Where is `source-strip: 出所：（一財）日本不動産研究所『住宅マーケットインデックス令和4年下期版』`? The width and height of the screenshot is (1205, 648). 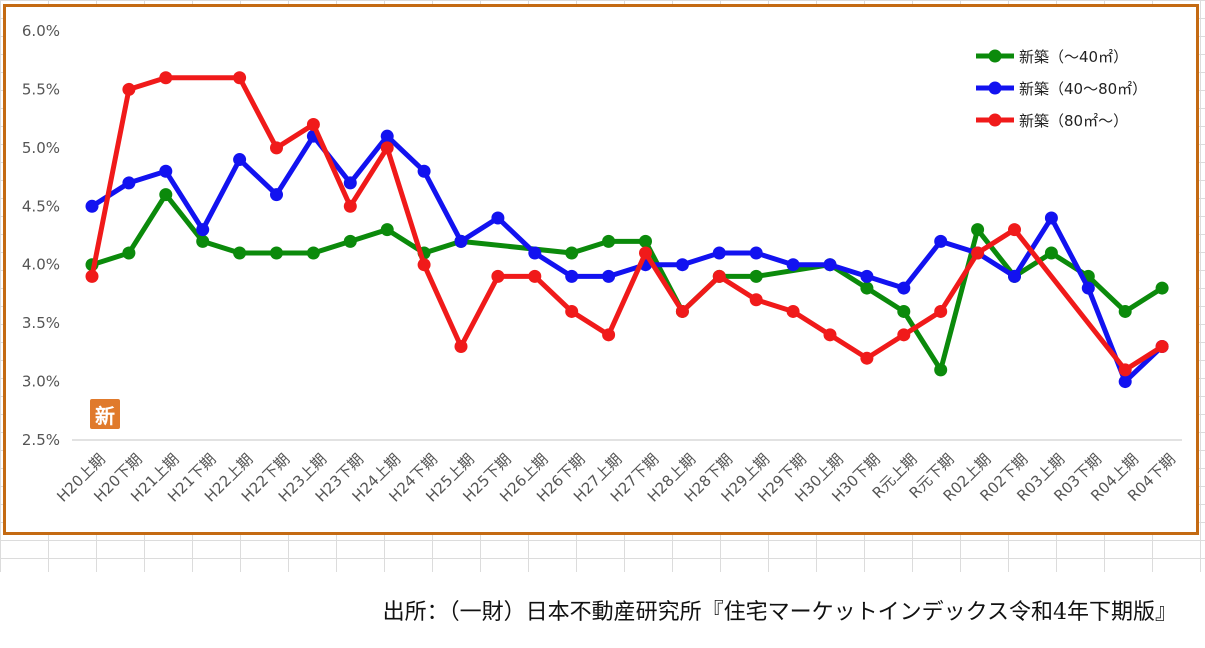
source-strip: 出所：（一財）日本不動産研究所『住宅マーケットインデックス令和4年下期版』 is located at coordinates (602, 610).